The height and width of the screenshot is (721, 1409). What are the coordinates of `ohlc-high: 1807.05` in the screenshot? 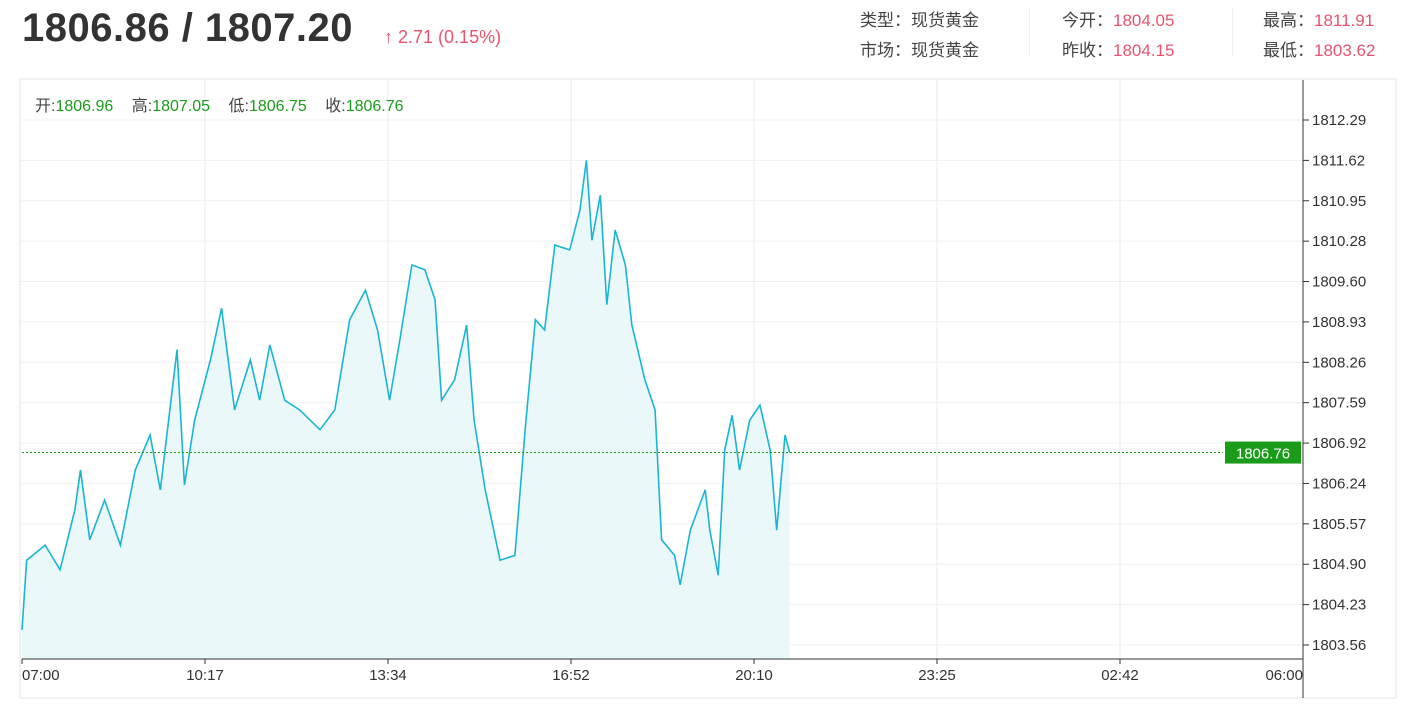 It's located at (181, 106).